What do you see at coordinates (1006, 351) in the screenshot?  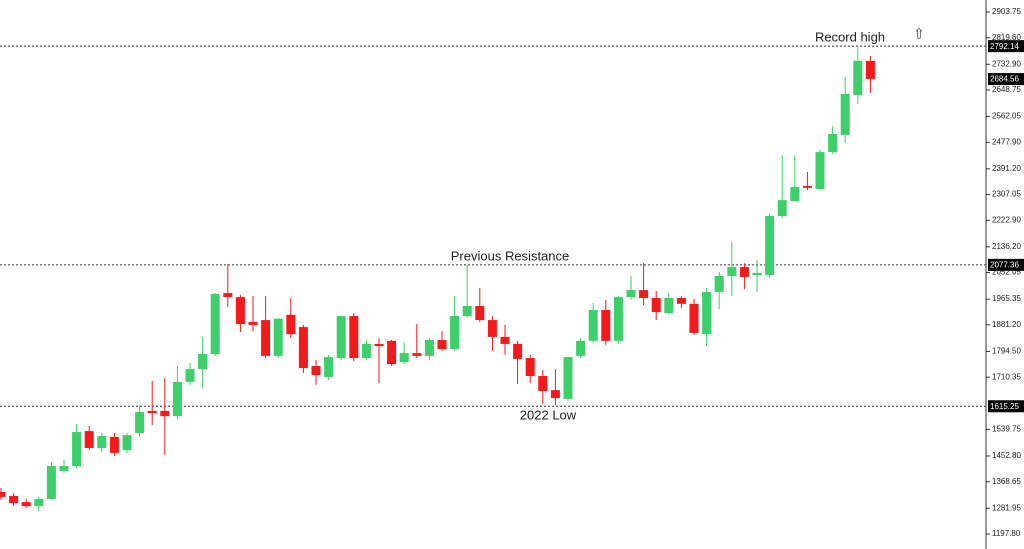 I see `y-tick-label: 1794.50` at bounding box center [1006, 351].